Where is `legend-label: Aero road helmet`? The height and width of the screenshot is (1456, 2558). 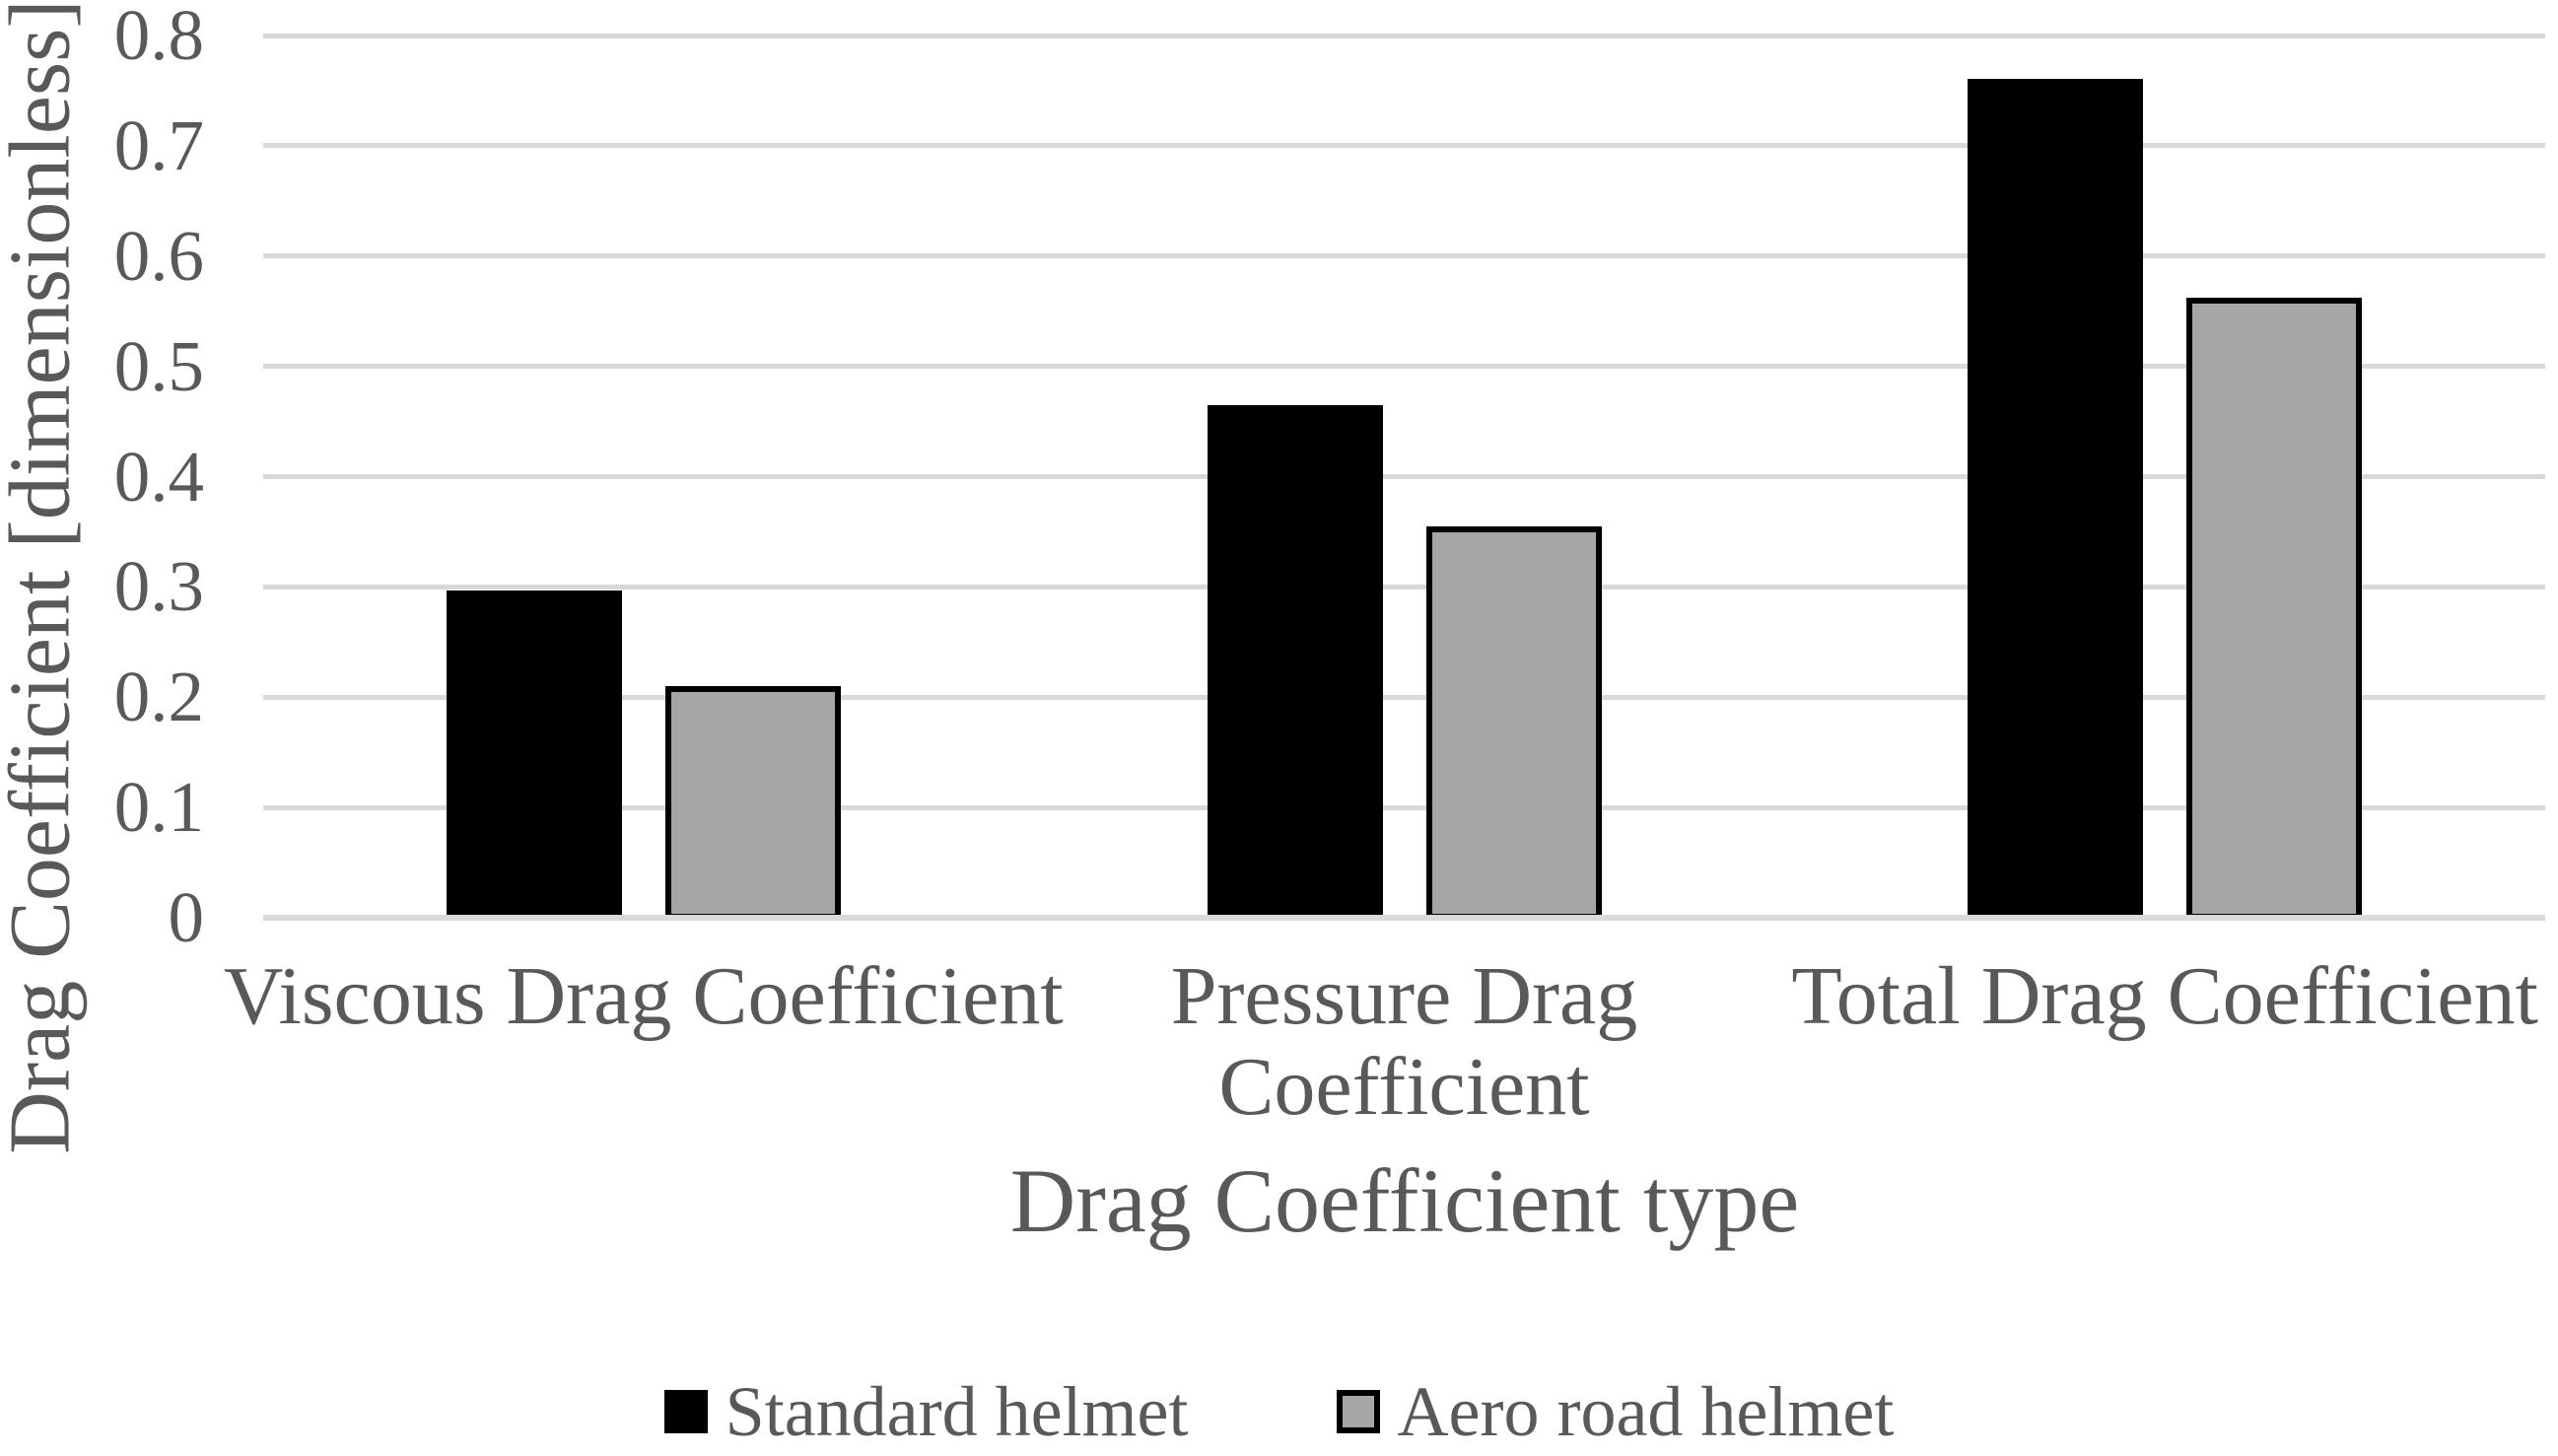 legend-label: Aero road helmet is located at coordinates (1646, 1411).